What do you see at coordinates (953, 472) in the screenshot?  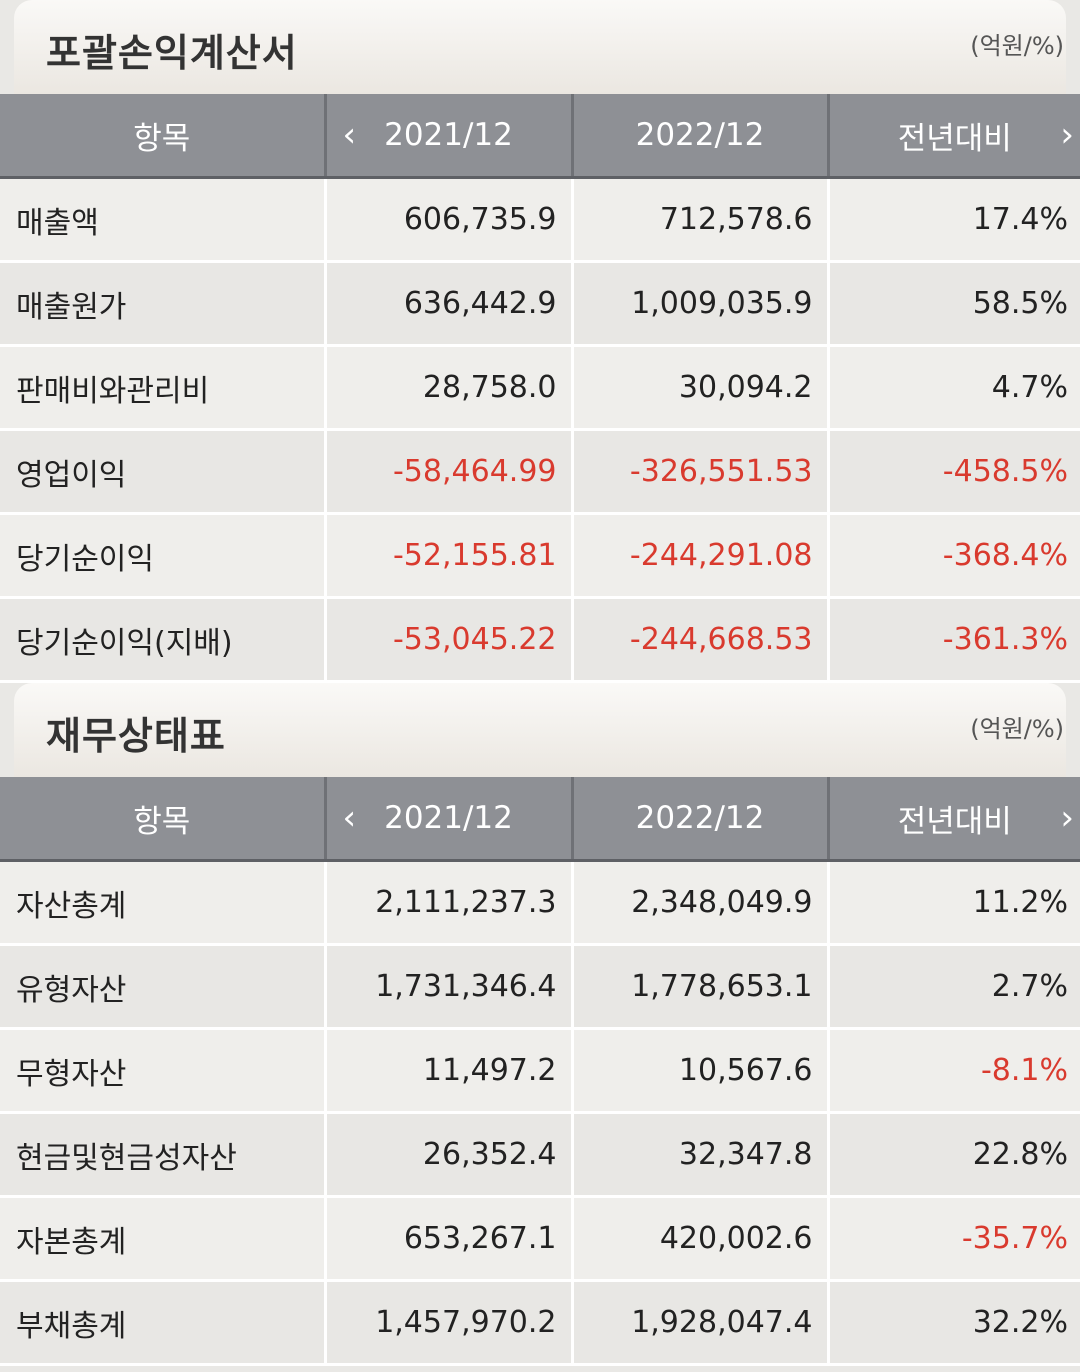 I see `row-yoy-cell: -458.5%` at bounding box center [953, 472].